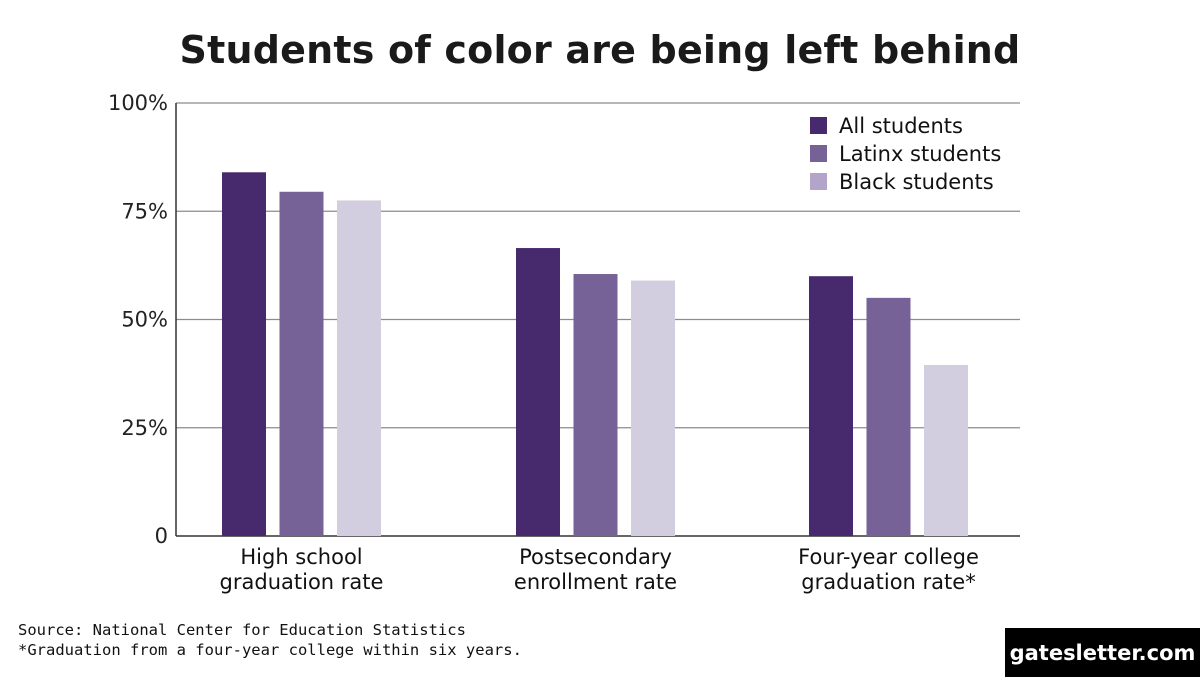 The height and width of the screenshot is (677, 1200). What do you see at coordinates (302, 582) in the screenshot?
I see `x-tick-label-line: graduation rate` at bounding box center [302, 582].